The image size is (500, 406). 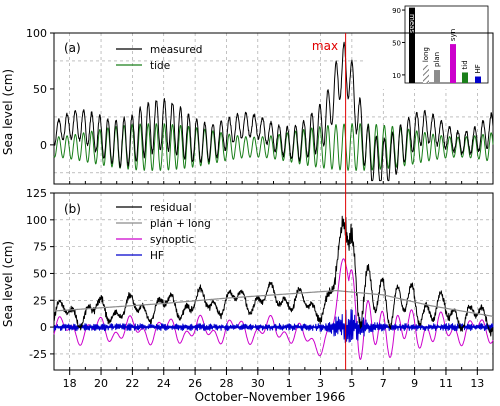 I want to click on x-tick-label: 28, so click(x=226, y=383).